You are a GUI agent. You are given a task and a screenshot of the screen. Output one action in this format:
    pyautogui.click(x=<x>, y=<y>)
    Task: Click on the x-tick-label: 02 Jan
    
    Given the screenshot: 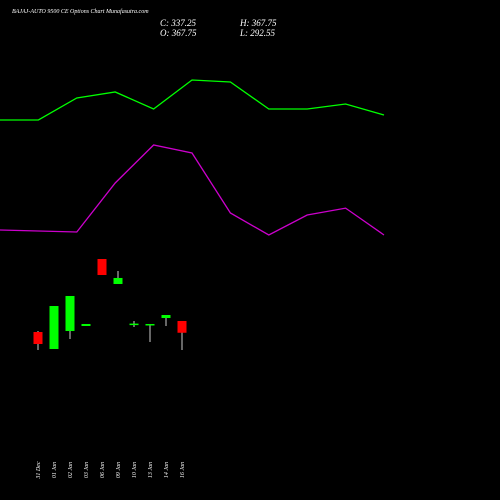 What is the action you would take?
    pyautogui.click(x=71, y=470)
    